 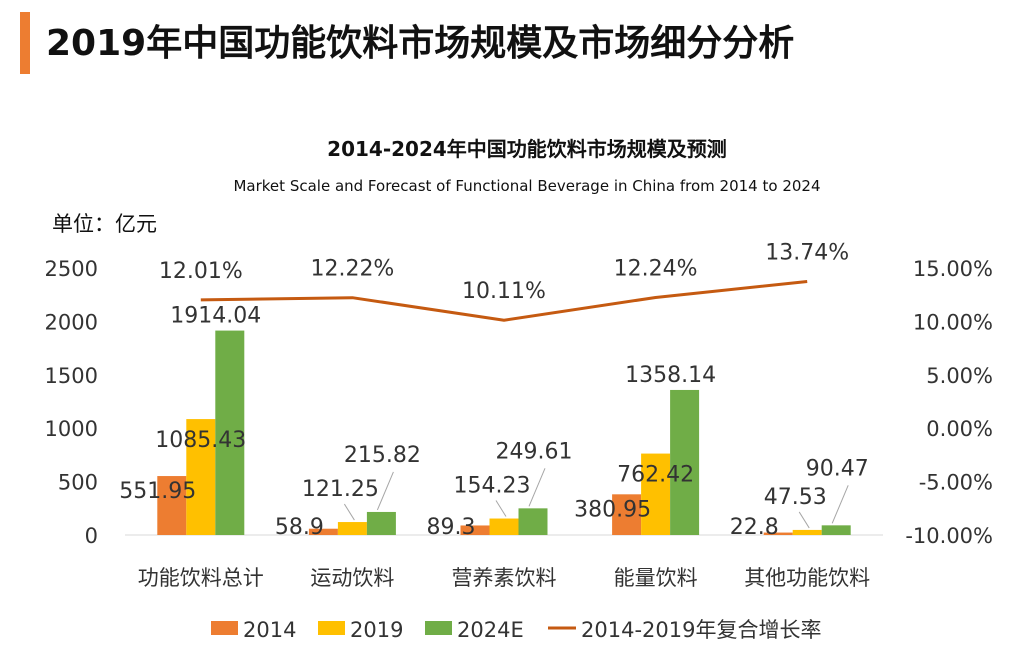 I want to click on bar-value-label: 380.95, so click(x=612, y=509).